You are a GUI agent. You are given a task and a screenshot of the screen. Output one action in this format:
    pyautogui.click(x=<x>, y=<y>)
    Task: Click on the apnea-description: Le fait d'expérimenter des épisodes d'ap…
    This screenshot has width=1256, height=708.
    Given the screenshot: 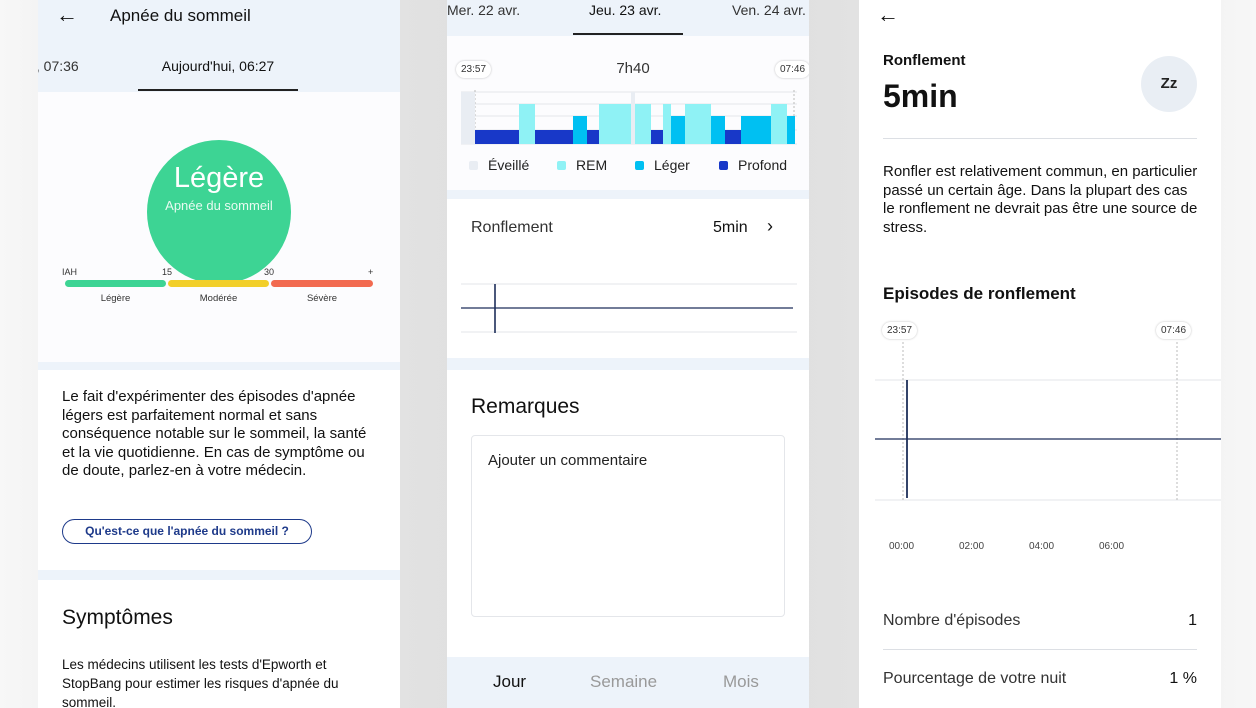 What is the action you would take?
    pyautogui.click(x=214, y=433)
    